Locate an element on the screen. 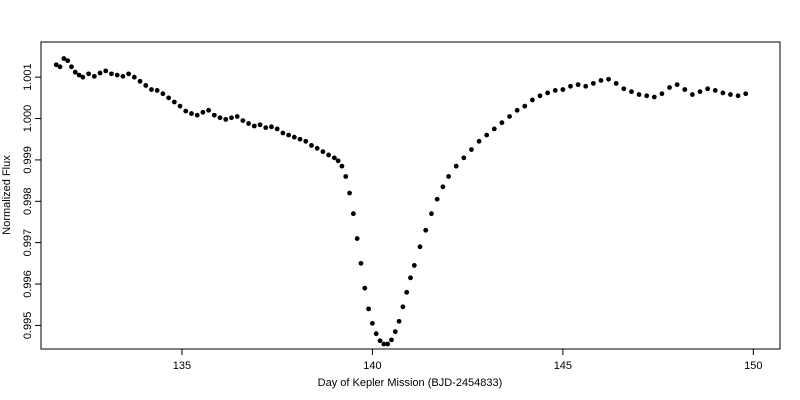  y-tick-label: 1.001 is located at coordinates (28, 77).